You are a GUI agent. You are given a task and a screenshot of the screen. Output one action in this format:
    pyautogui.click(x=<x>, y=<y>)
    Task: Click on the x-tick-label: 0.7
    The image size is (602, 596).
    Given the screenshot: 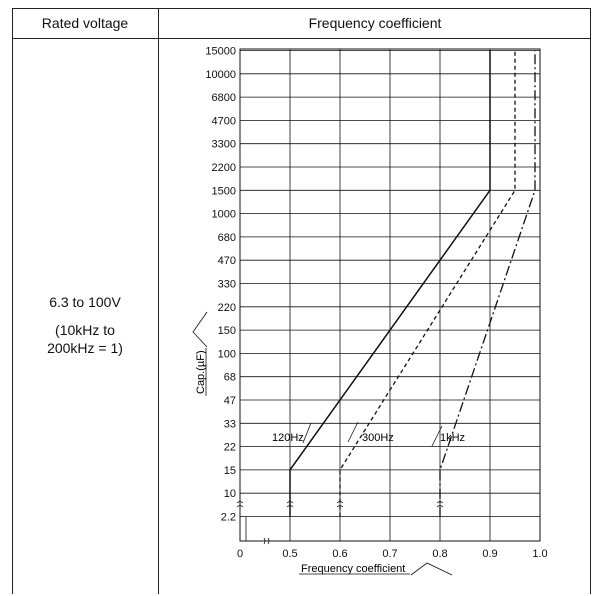 What is the action you would take?
    pyautogui.click(x=389, y=554)
    